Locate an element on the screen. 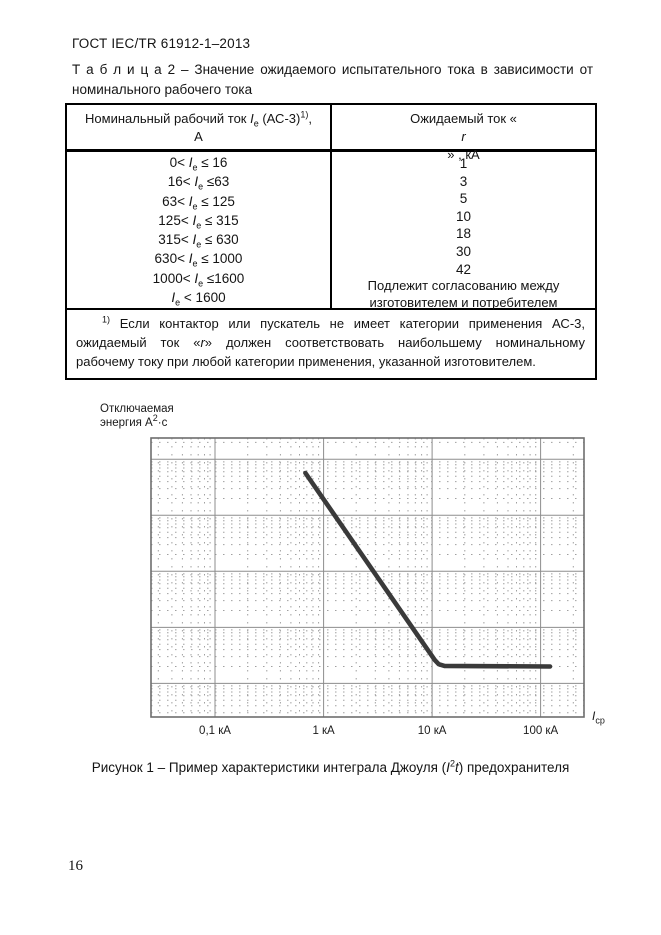 Image resolution: width=661 pixels, height=935 pixels. x-tick-label: 1 кА is located at coordinates (323, 731).